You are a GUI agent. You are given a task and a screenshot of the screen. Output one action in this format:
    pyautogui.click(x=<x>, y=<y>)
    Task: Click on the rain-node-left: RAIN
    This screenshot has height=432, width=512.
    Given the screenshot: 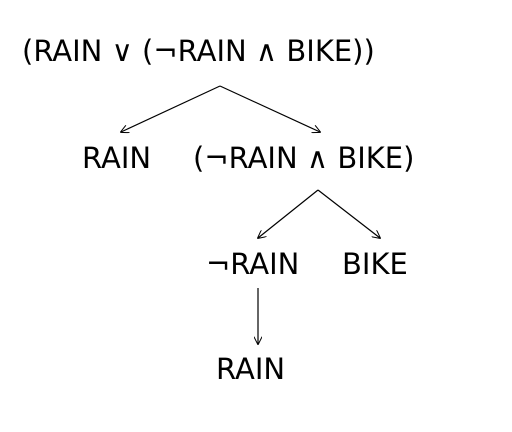 What is the action you would take?
    pyautogui.click(x=117, y=158)
    